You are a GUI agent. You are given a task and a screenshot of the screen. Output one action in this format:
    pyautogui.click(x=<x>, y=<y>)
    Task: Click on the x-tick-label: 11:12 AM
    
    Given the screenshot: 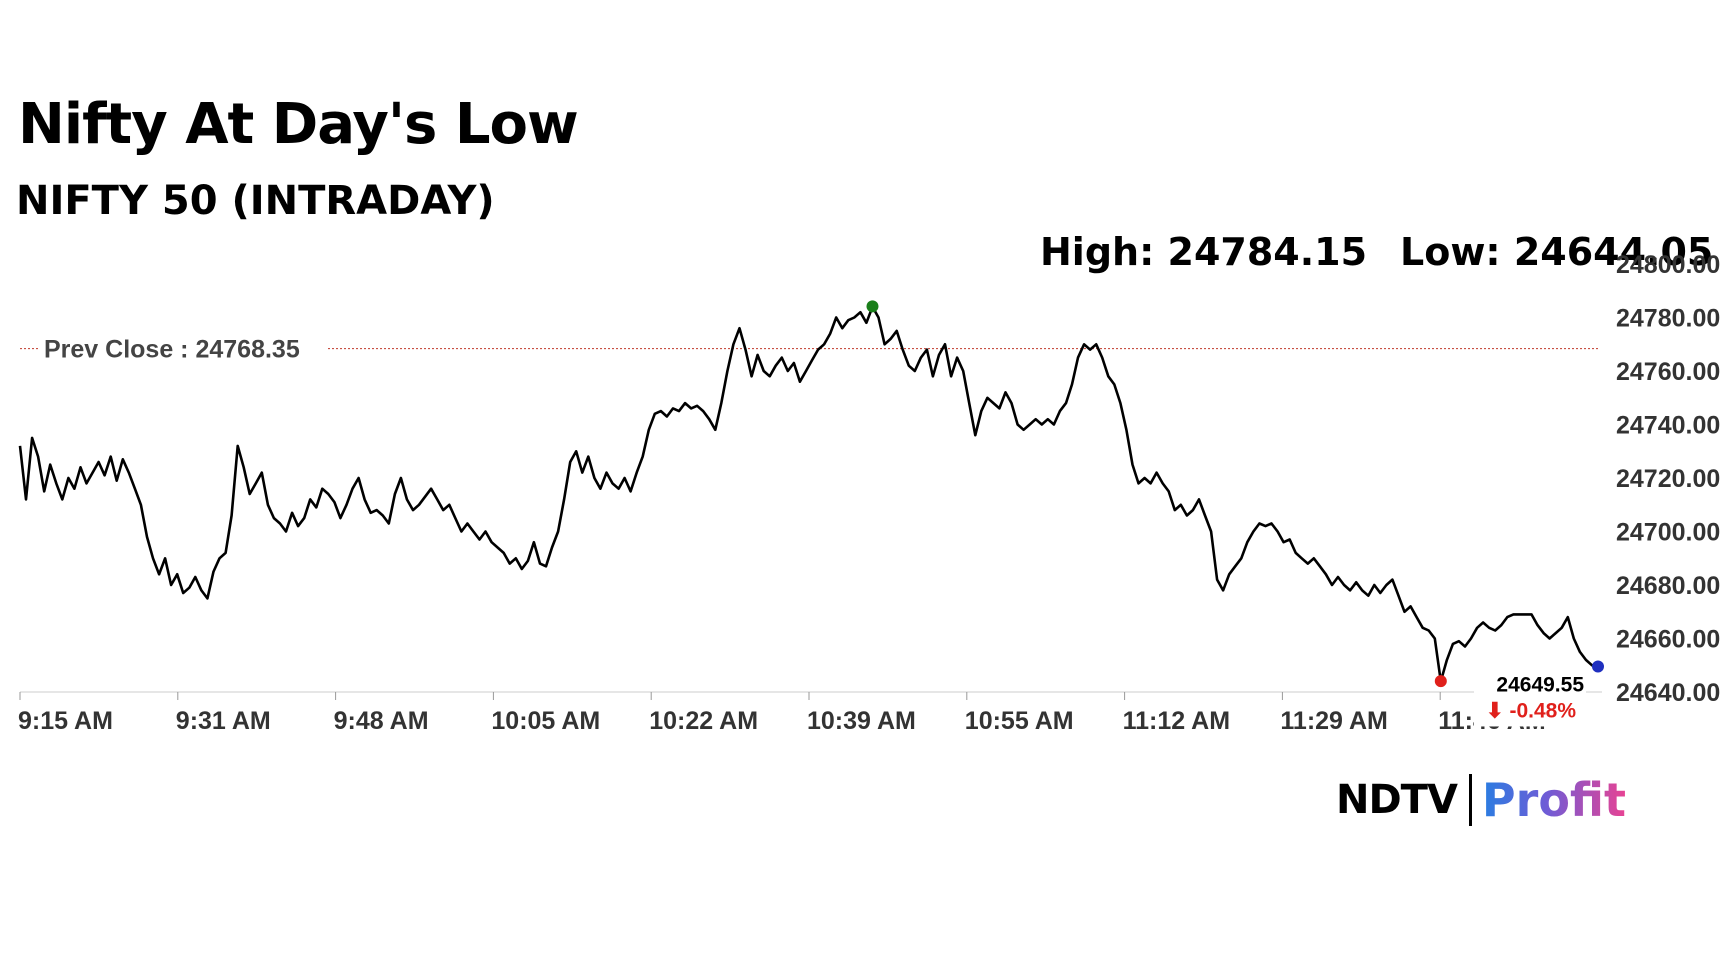 What is the action you would take?
    pyautogui.click(x=1176, y=721)
    